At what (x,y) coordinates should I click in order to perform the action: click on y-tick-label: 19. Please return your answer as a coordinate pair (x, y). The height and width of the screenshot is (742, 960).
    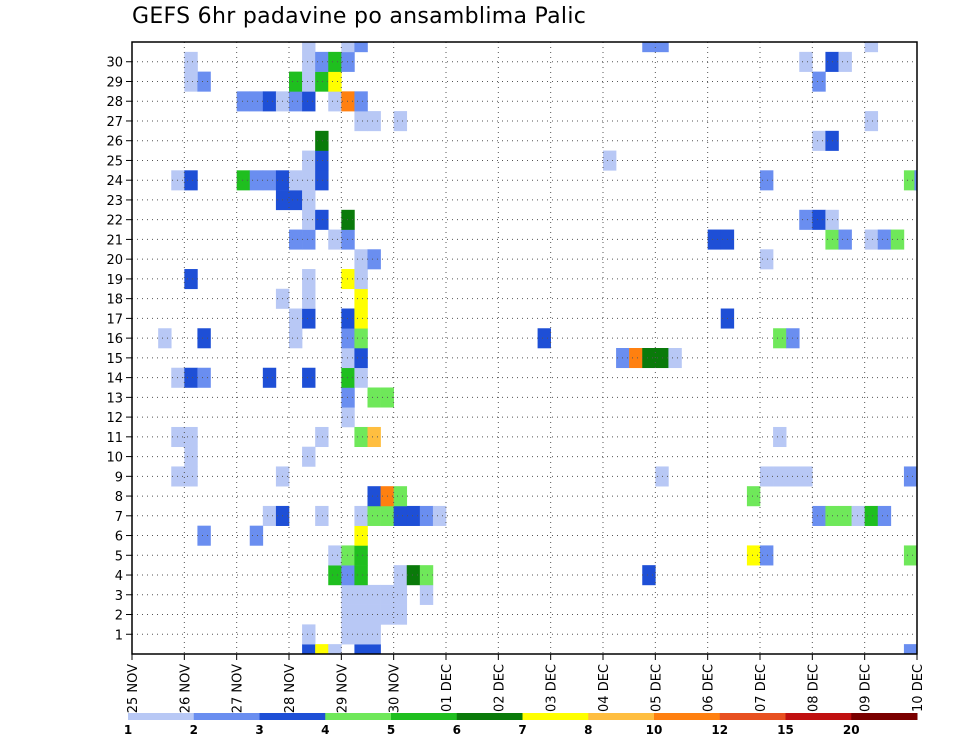
    Looking at the image, I should click on (114, 280).